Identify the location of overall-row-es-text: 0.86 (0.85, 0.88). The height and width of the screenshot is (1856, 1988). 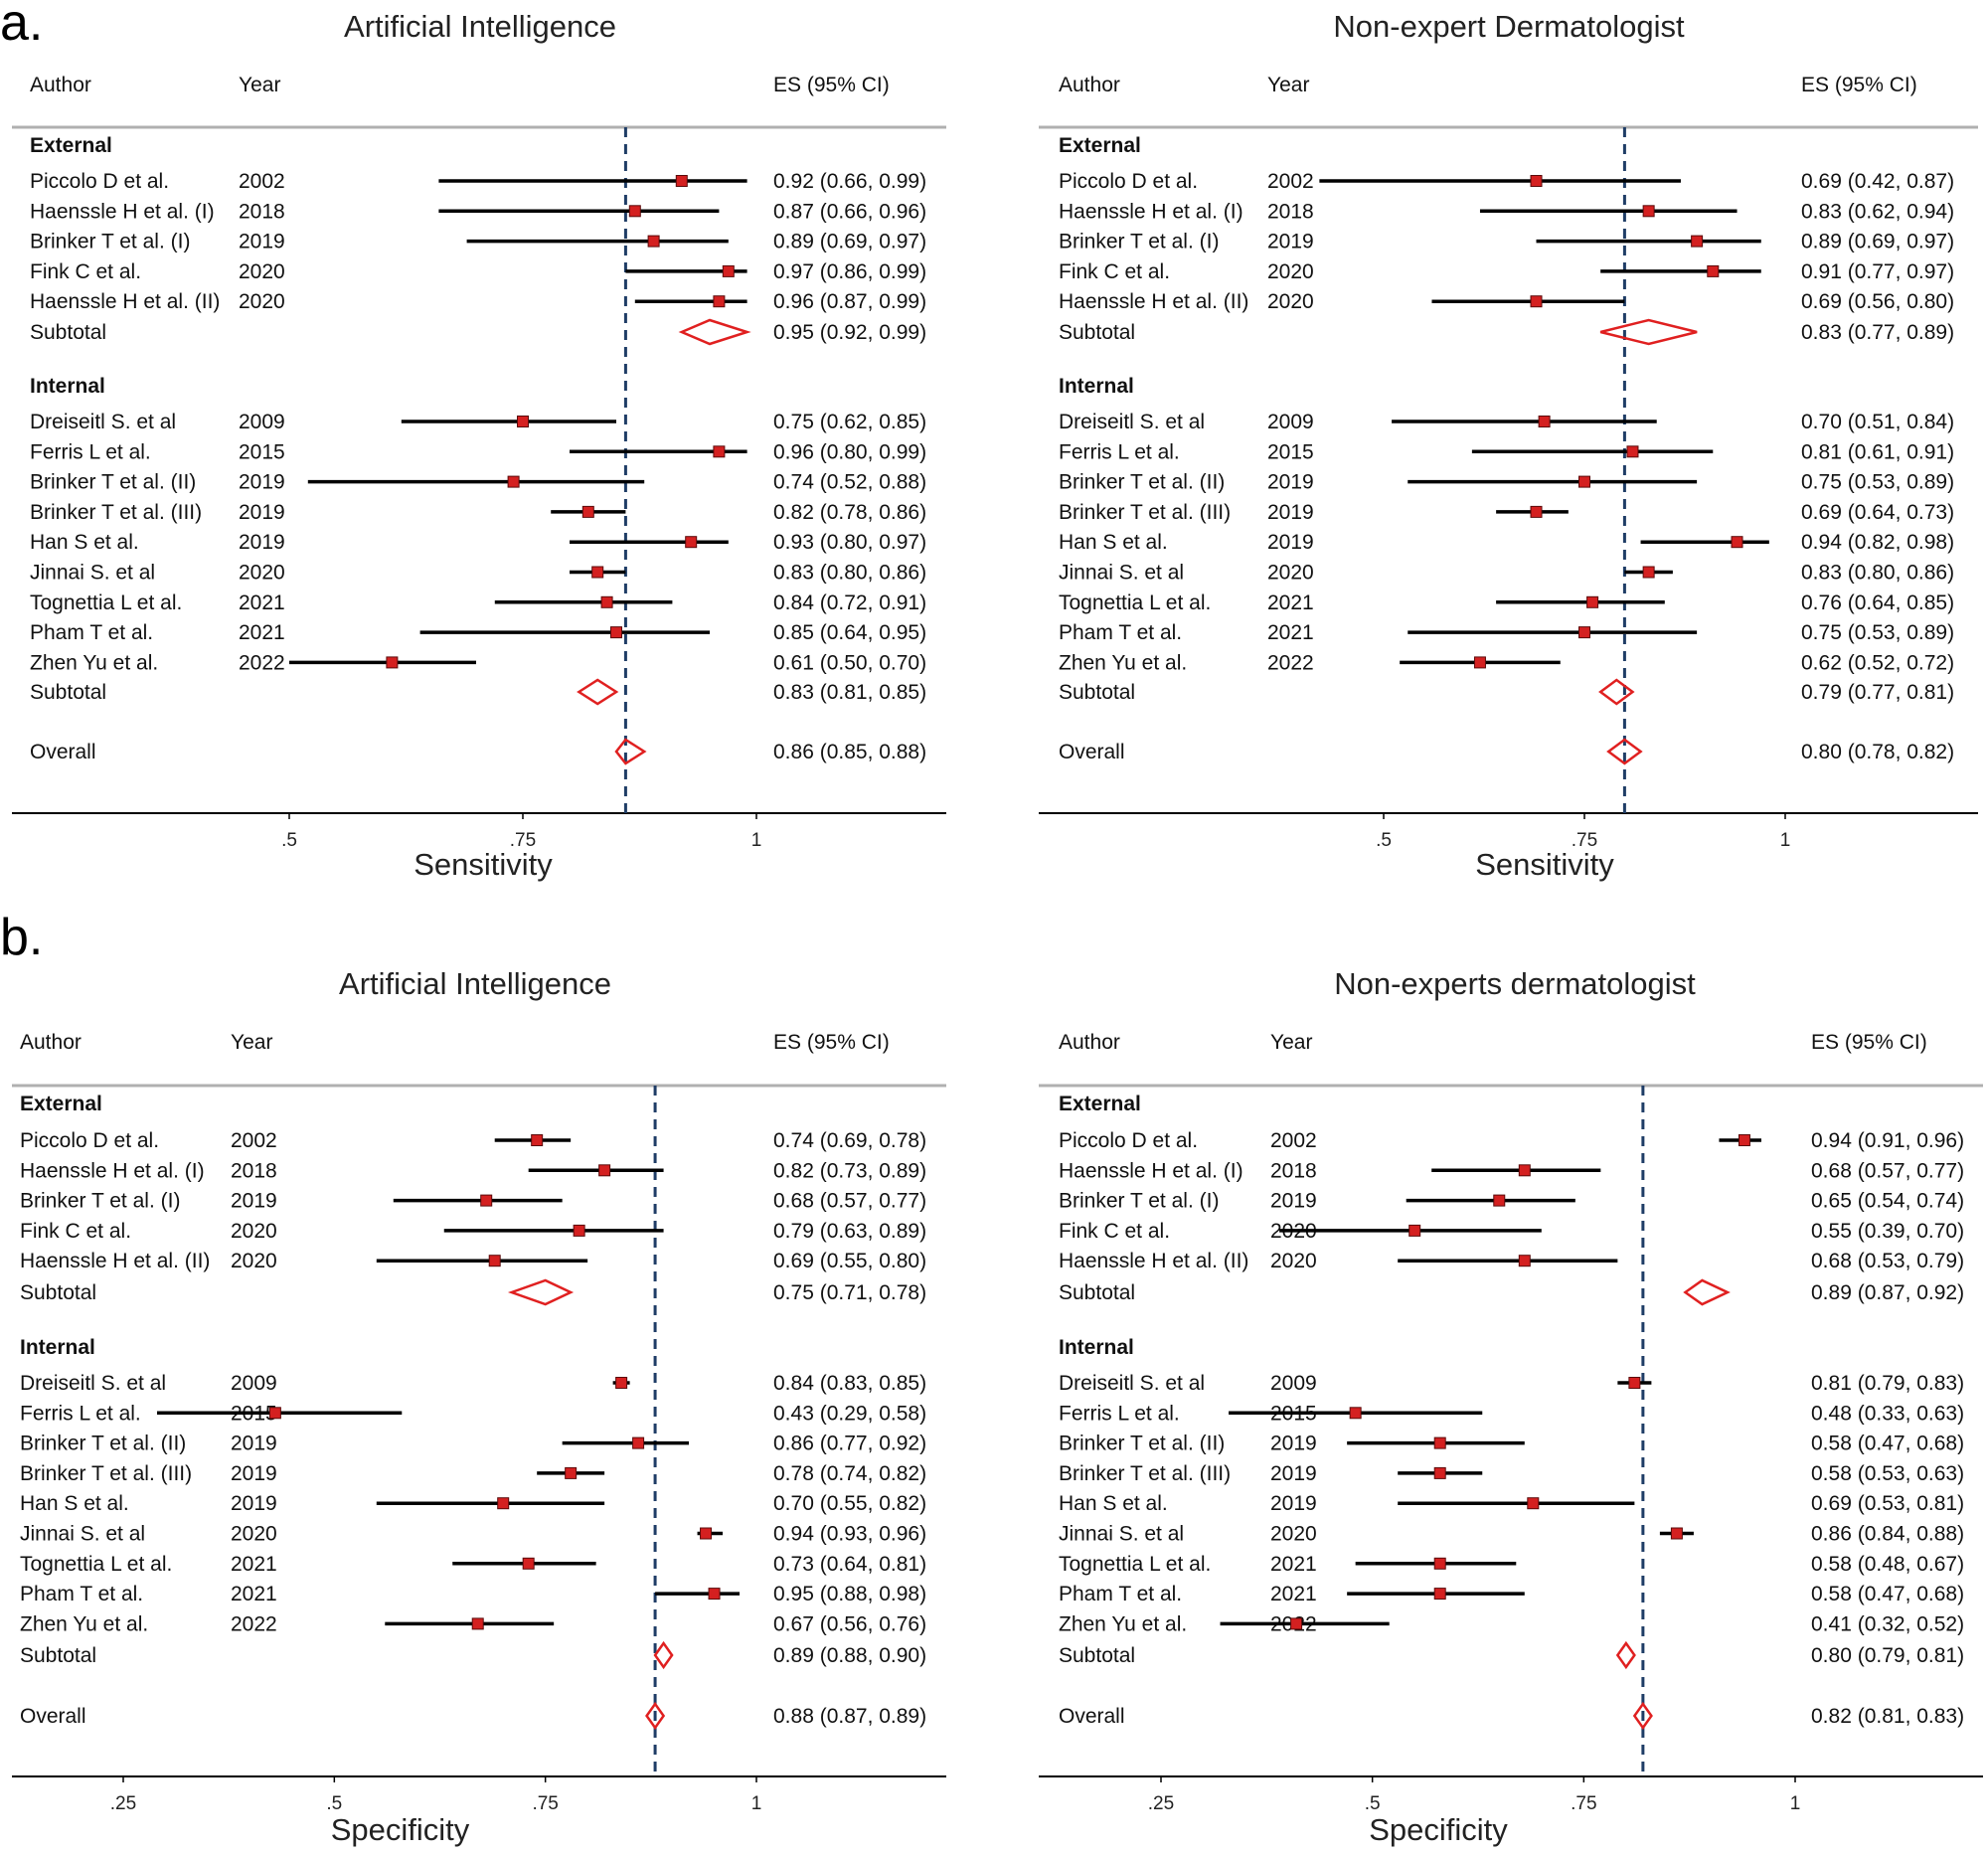
(849, 752).